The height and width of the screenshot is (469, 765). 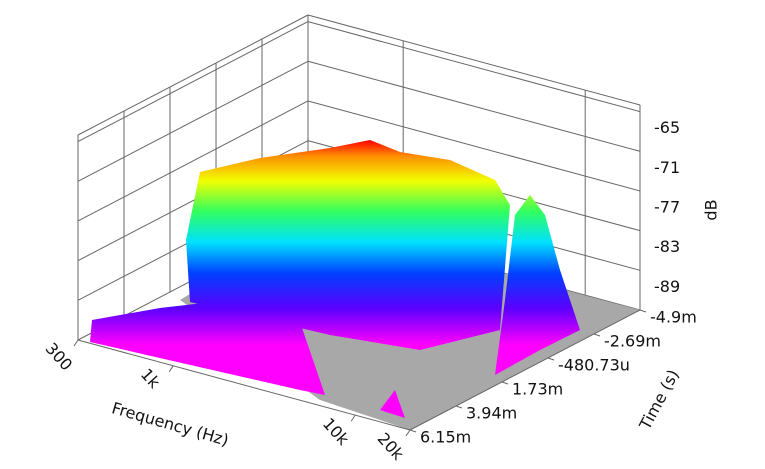 What do you see at coordinates (59, 356) in the screenshot?
I see `x-tick-label: 300` at bounding box center [59, 356].